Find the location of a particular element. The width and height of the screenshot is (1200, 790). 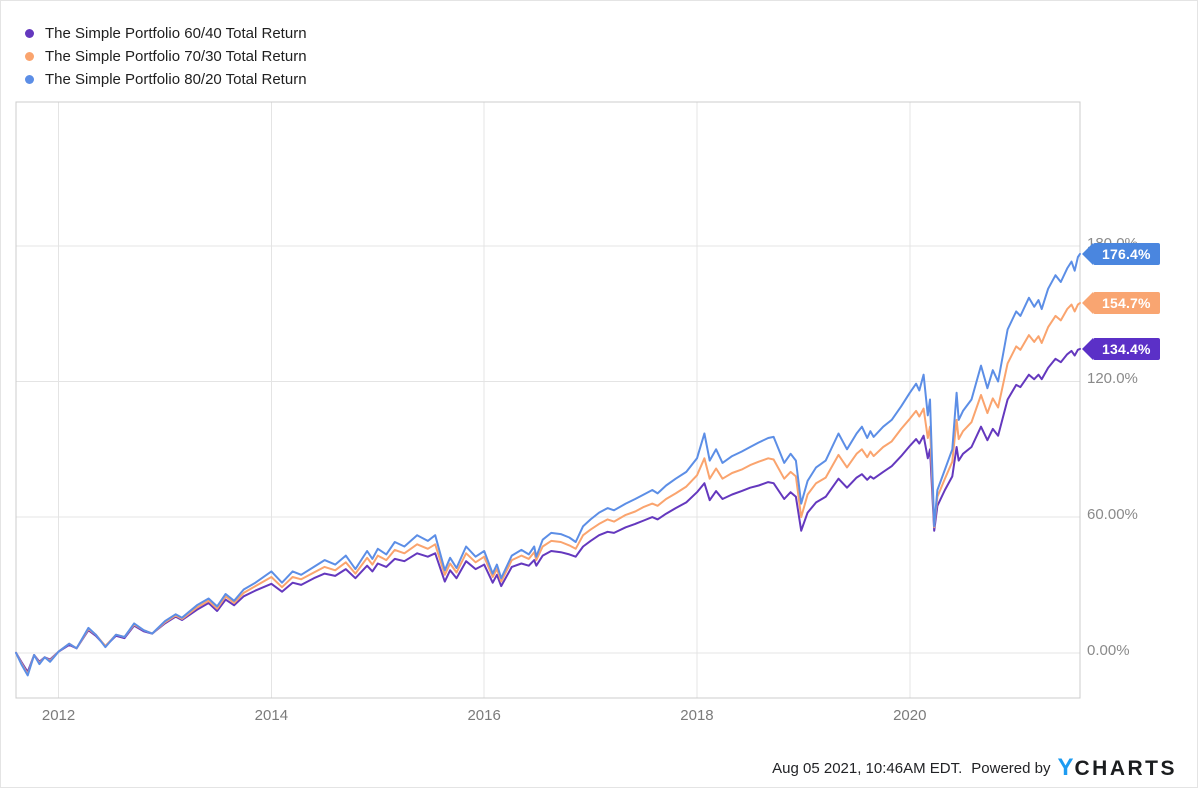

legend-label: The Simple Portfolio 70/30 Total Return is located at coordinates (176, 56).